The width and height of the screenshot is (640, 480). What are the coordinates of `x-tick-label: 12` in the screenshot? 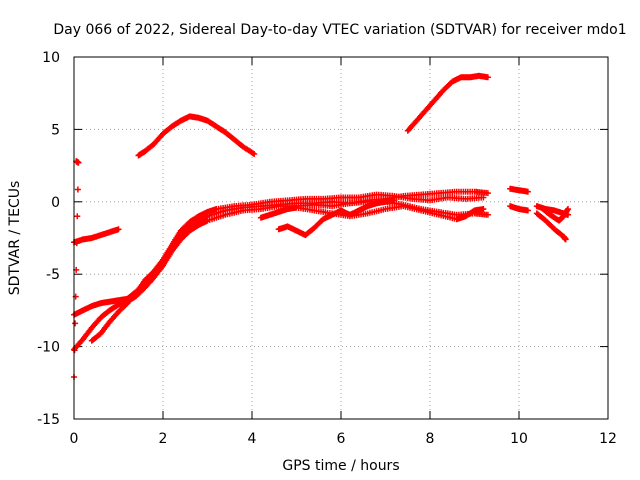 It's located at (608, 439).